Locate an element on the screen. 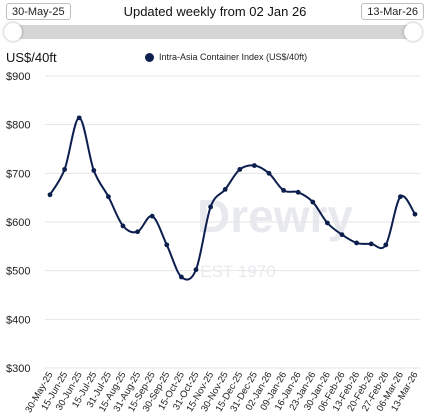  range-end-label: 13-Mar-26 is located at coordinates (392, 11).